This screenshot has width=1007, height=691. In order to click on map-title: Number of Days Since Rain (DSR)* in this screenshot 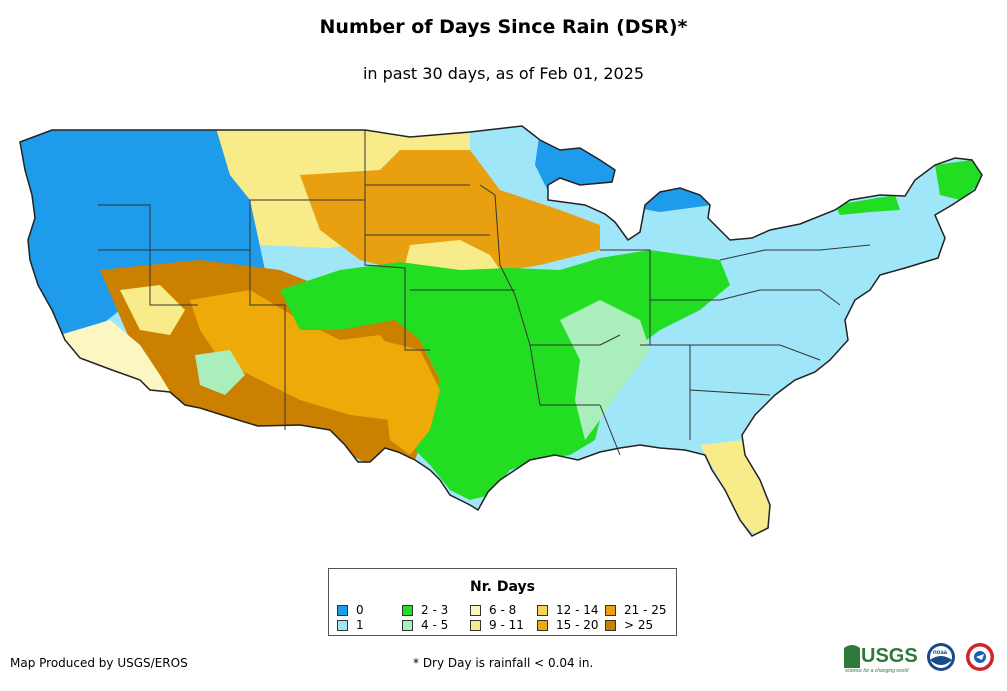, I will do `click(503, 27)`.